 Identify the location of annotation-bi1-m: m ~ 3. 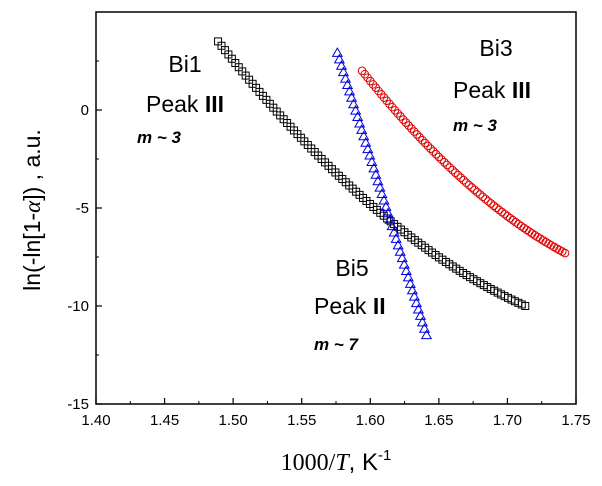
(159, 137).